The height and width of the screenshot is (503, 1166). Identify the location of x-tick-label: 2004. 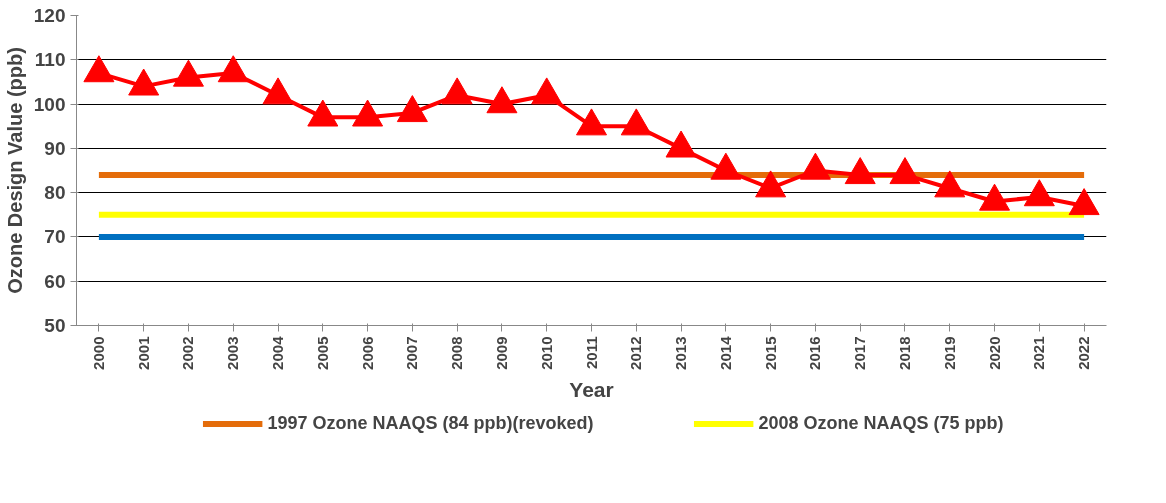
(278, 352).